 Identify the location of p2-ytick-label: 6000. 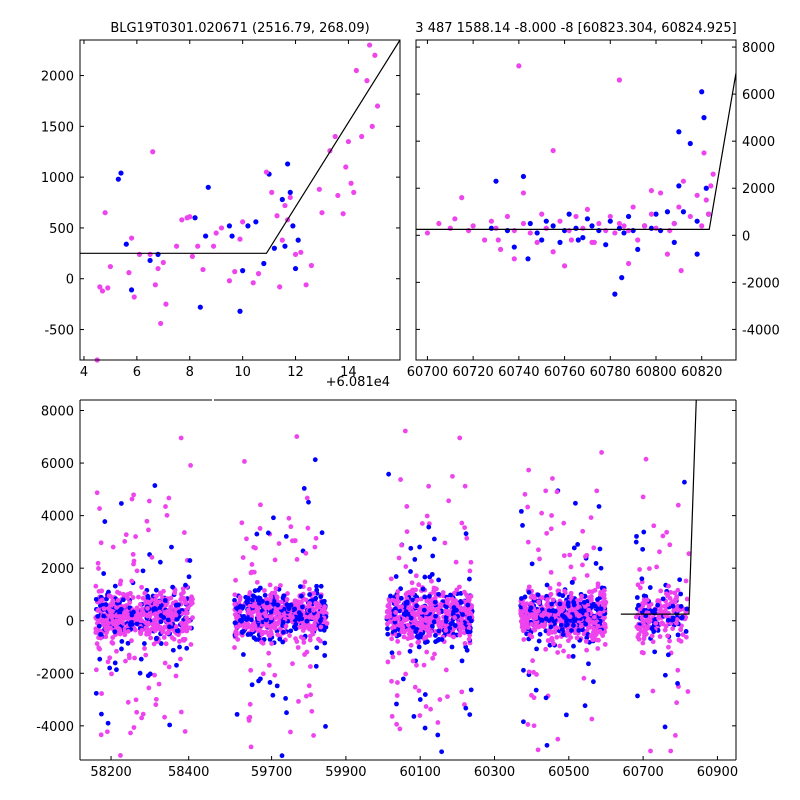
(758, 95).